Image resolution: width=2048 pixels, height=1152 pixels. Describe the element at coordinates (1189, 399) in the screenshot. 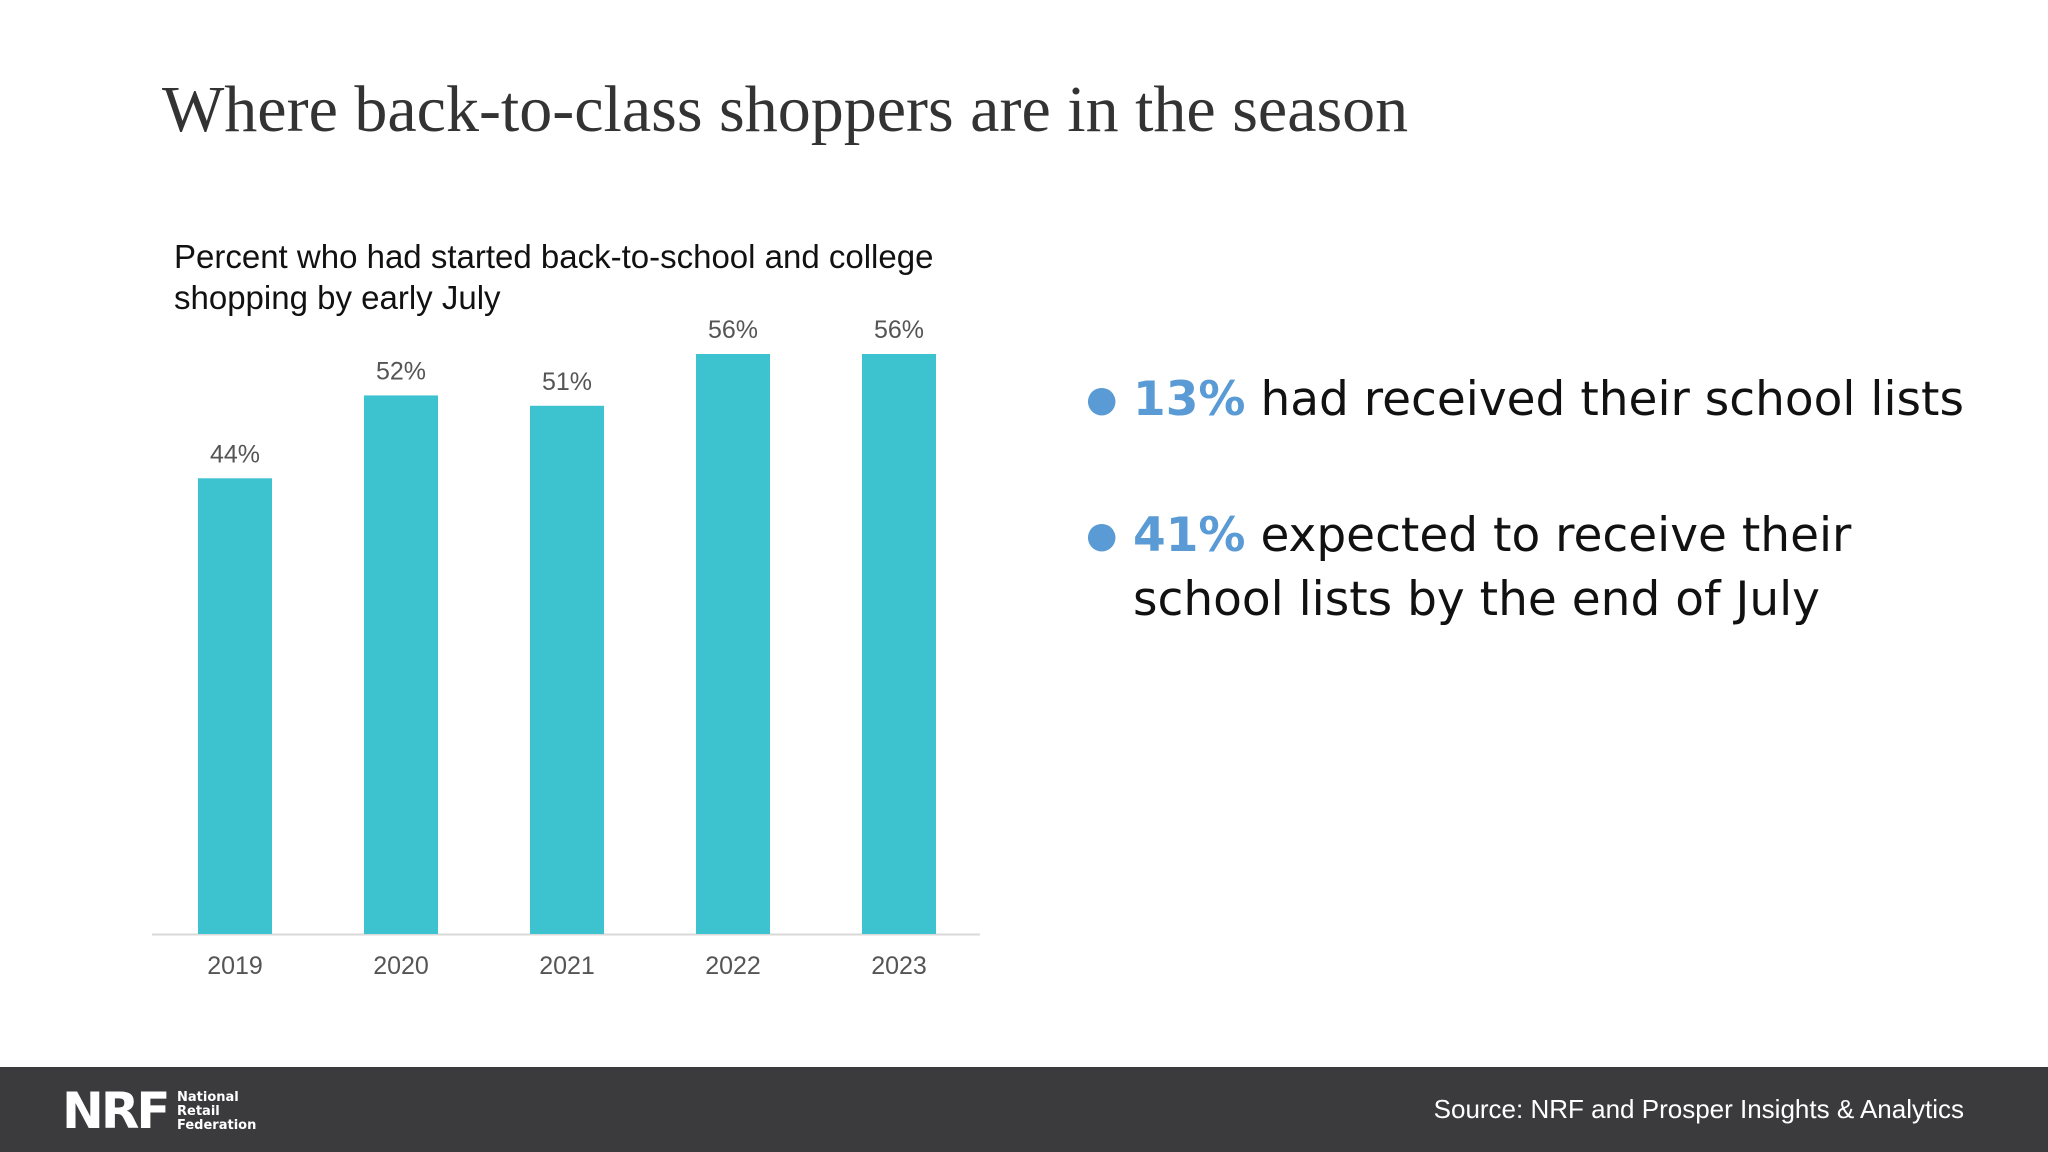

I see `bullet-highlight: 13%` at that location.